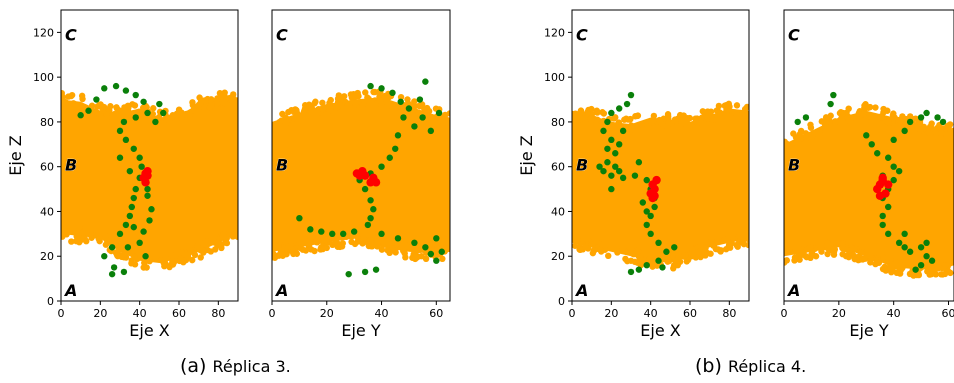 This screenshot has width=954, height=383. I want to click on y-tick-label: 0, so click(561, 301).